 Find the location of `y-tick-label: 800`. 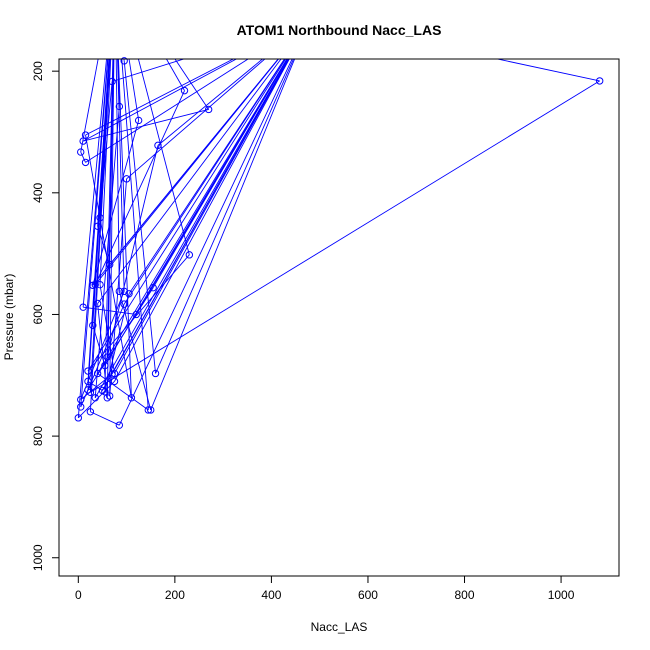

y-tick-label: 800 is located at coordinates (38, 436).